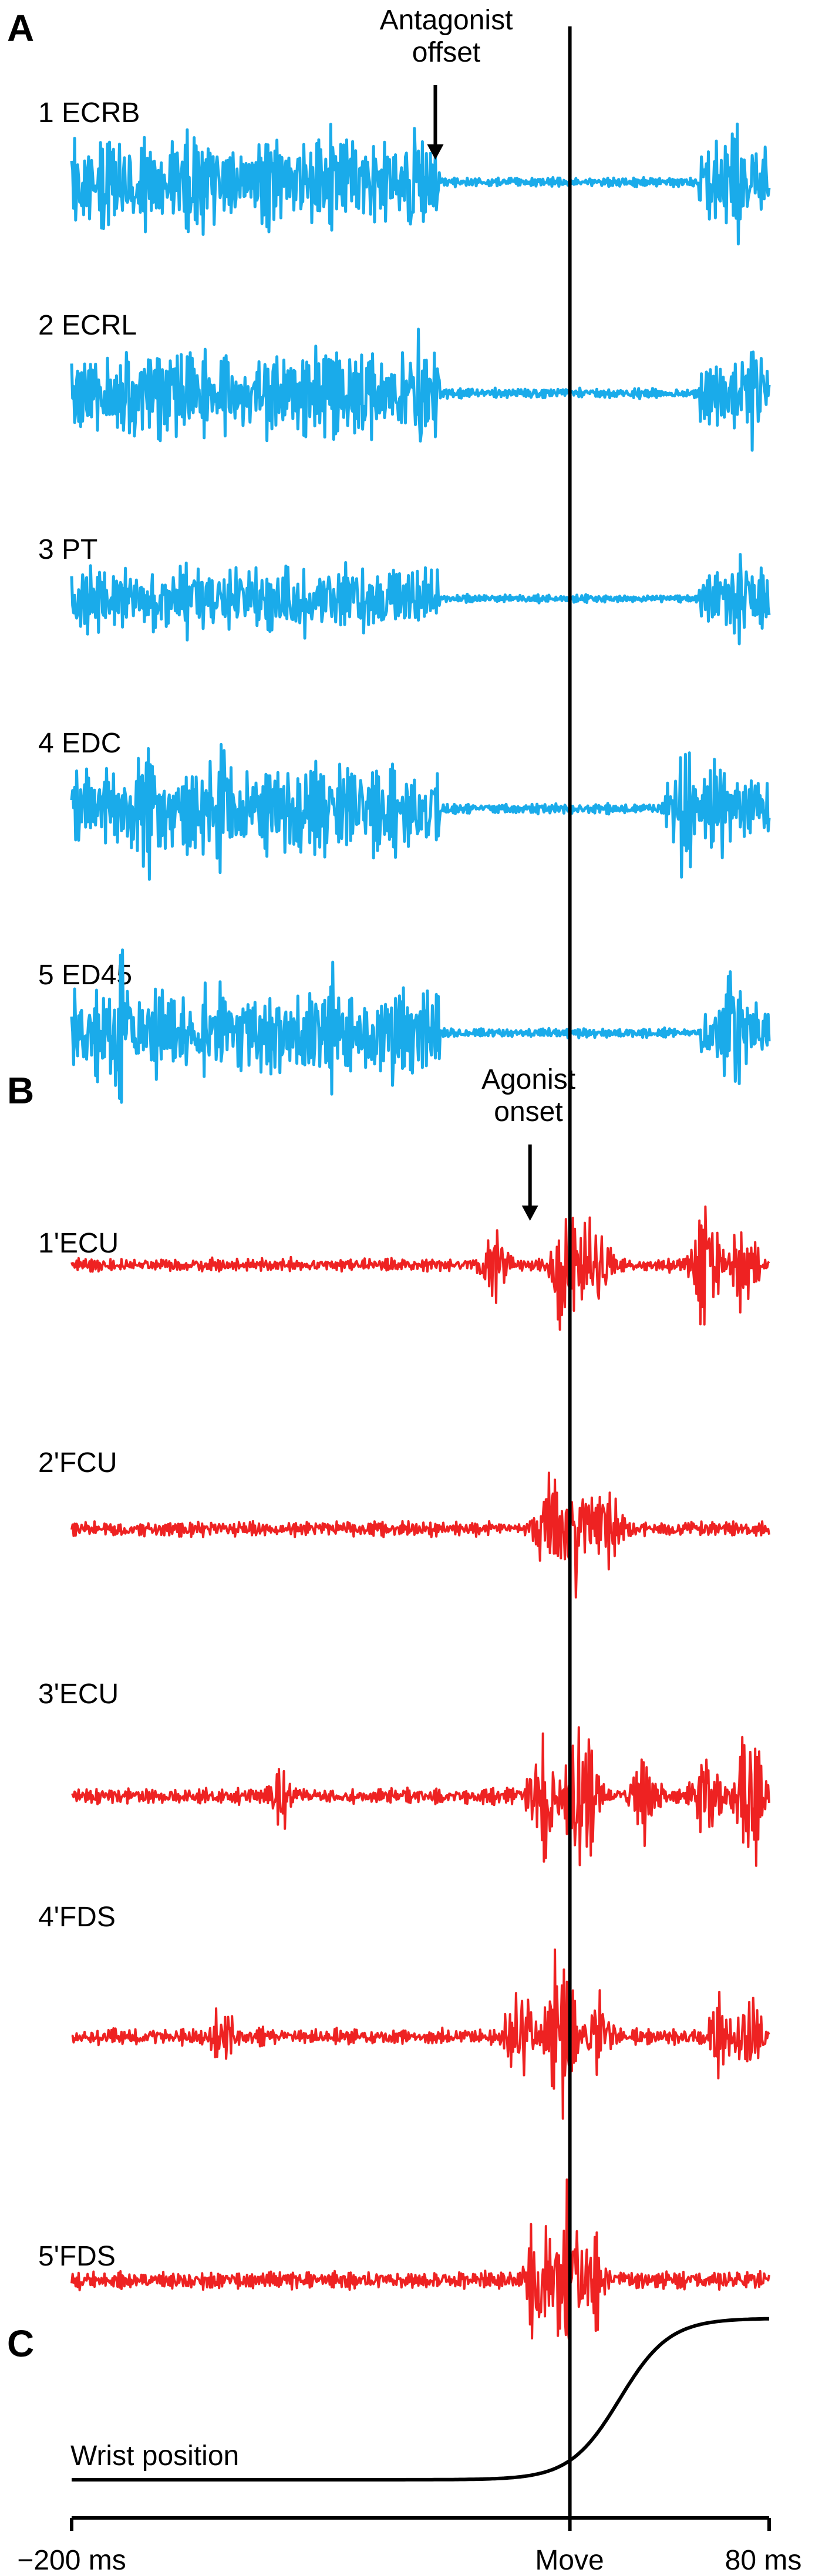  I want to click on trace-label-5p-fds: 5'FDS, so click(77, 2256).